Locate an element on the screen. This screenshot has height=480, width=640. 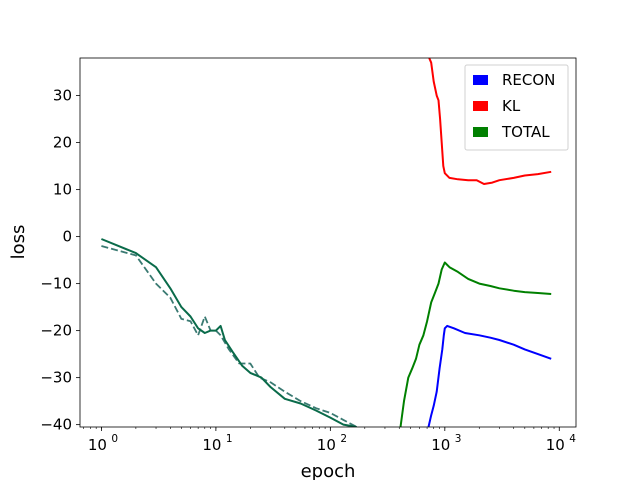
y-tick-label: 10 is located at coordinates (62, 190).